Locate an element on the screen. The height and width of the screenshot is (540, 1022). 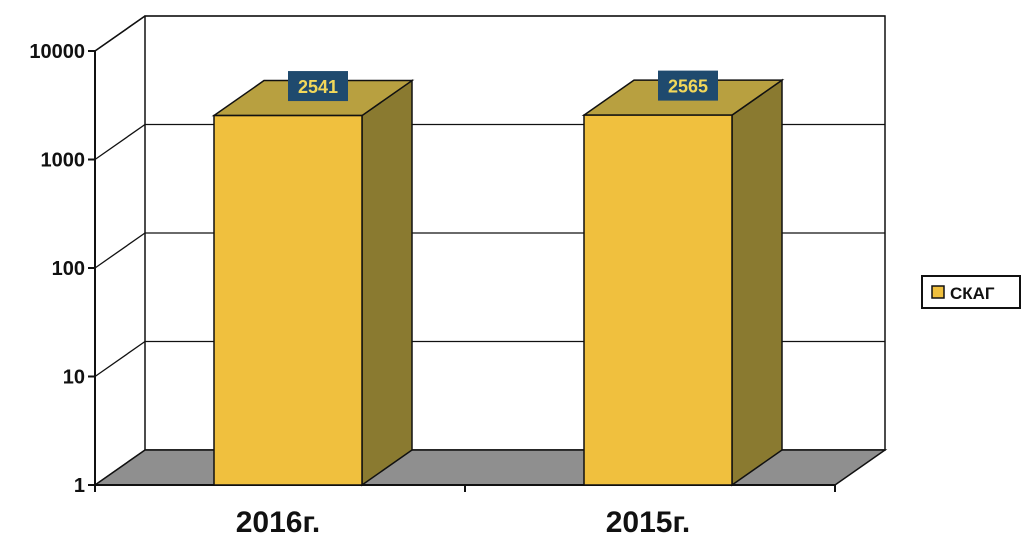
data-label: 2541 is located at coordinates (318, 86).